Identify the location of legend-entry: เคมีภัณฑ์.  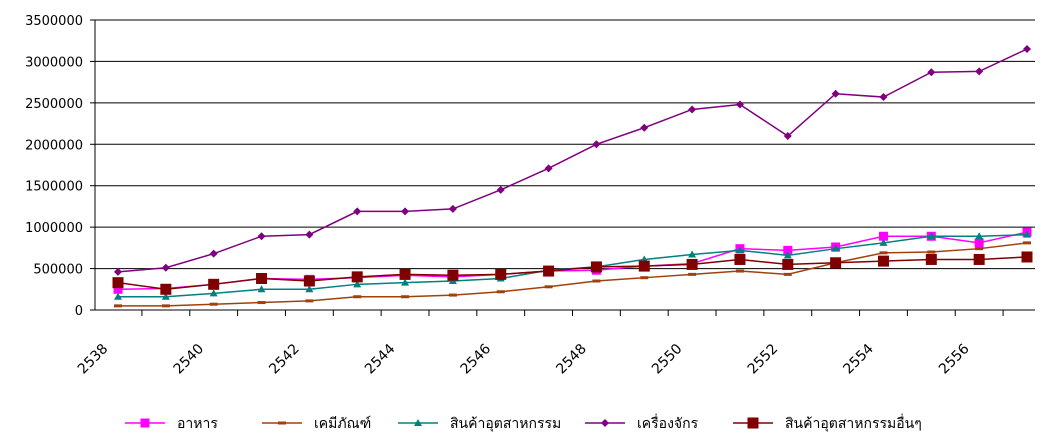
(316, 423).